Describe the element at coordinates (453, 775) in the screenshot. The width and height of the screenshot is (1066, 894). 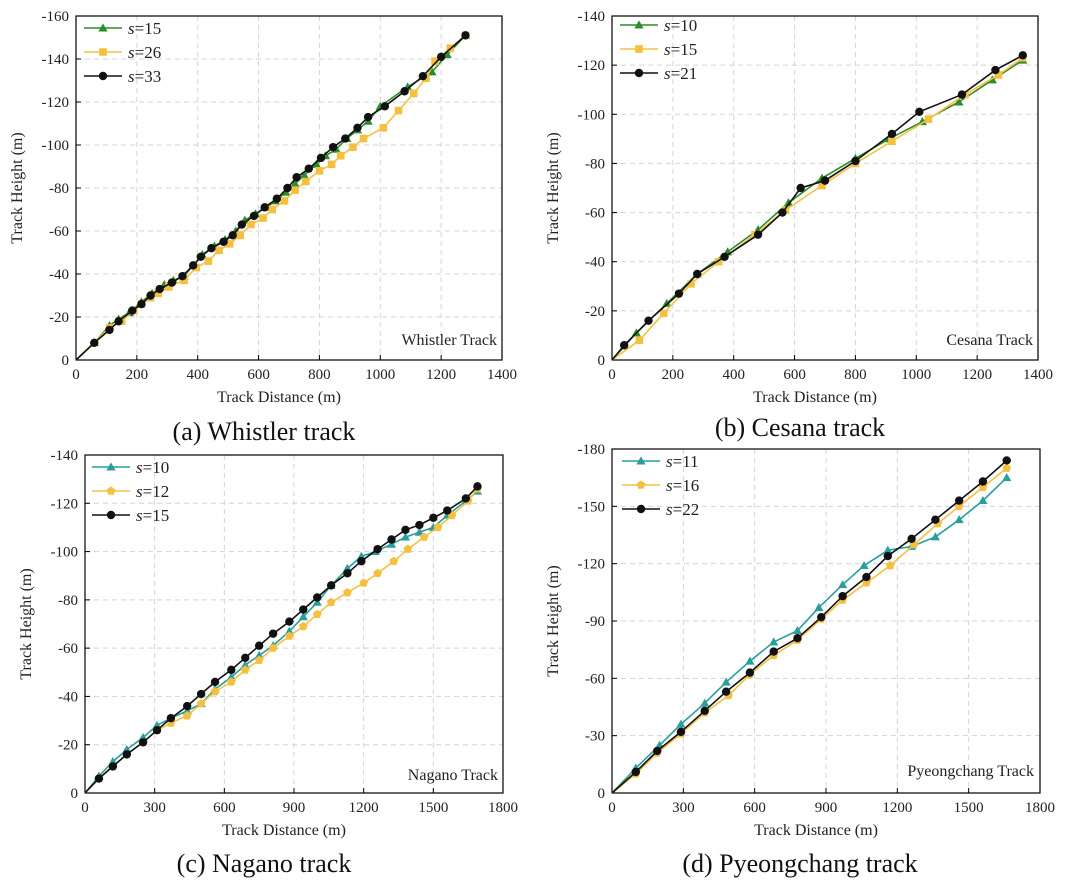
I see `track-annotation: Nagano Track` at that location.